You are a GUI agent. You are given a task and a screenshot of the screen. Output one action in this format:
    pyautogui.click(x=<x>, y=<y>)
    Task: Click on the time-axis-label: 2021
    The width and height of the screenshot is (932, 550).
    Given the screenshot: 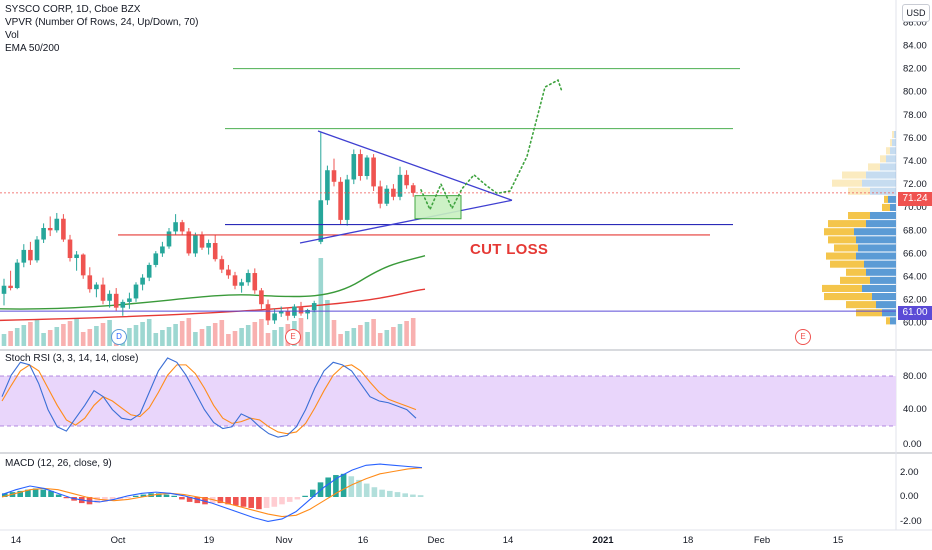 What is the action you would take?
    pyautogui.click(x=603, y=540)
    